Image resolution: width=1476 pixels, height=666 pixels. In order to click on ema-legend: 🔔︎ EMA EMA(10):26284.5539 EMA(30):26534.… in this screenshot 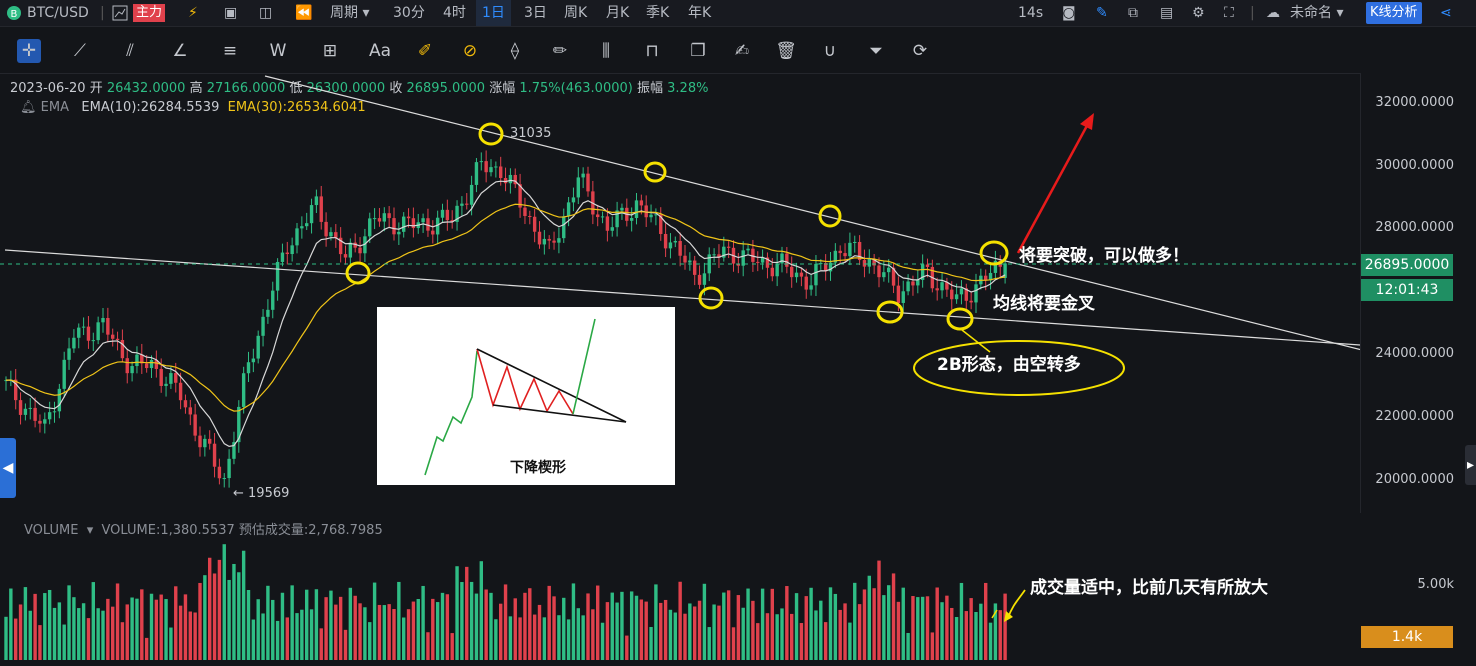, I will do `click(193, 107)`.